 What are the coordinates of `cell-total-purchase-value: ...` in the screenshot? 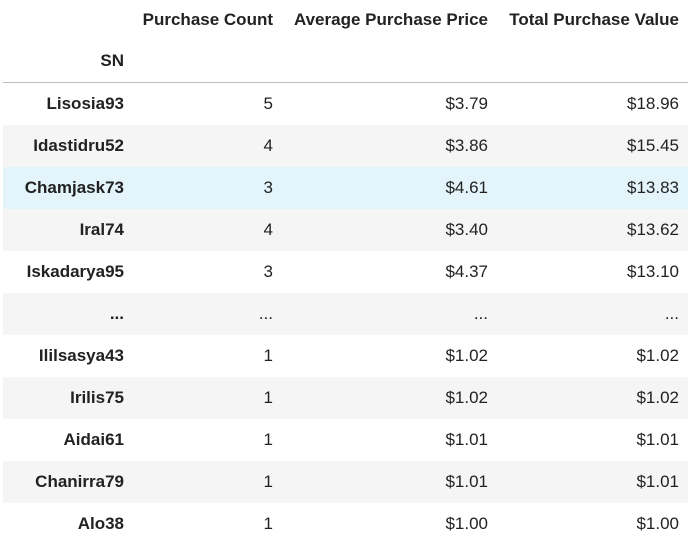 It's located at (671, 313).